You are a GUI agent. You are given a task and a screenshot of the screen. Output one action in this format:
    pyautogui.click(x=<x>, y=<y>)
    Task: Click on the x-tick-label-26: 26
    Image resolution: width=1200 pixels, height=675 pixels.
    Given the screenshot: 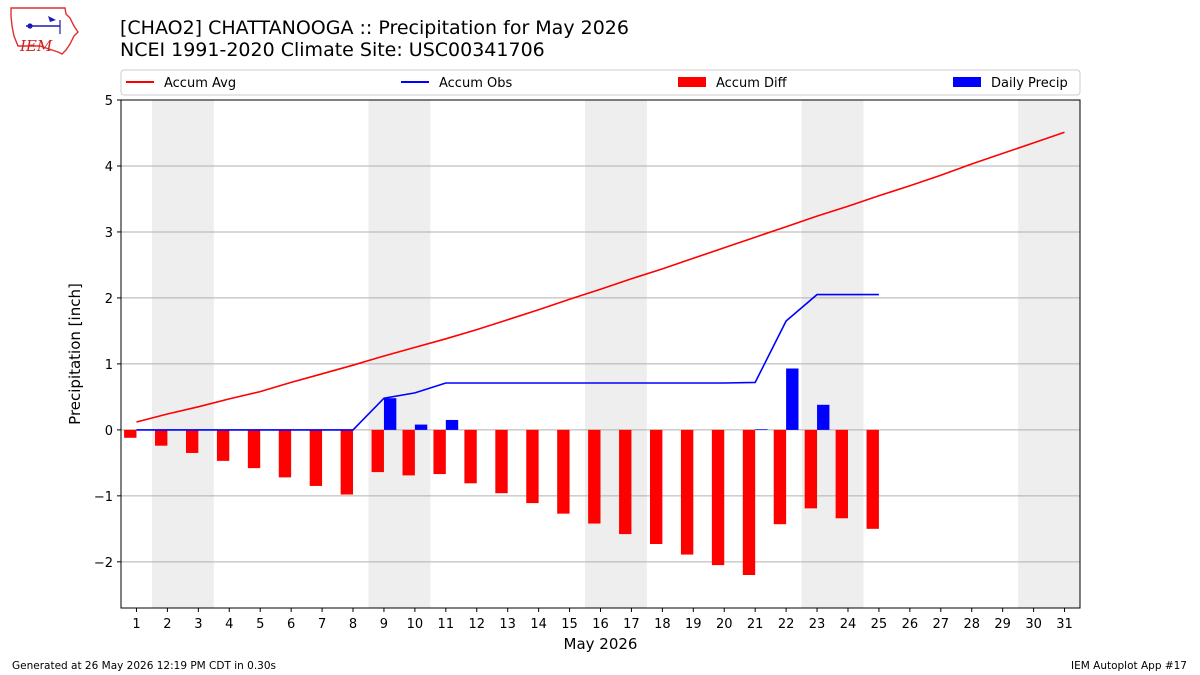 What is the action you would take?
    pyautogui.click(x=910, y=624)
    